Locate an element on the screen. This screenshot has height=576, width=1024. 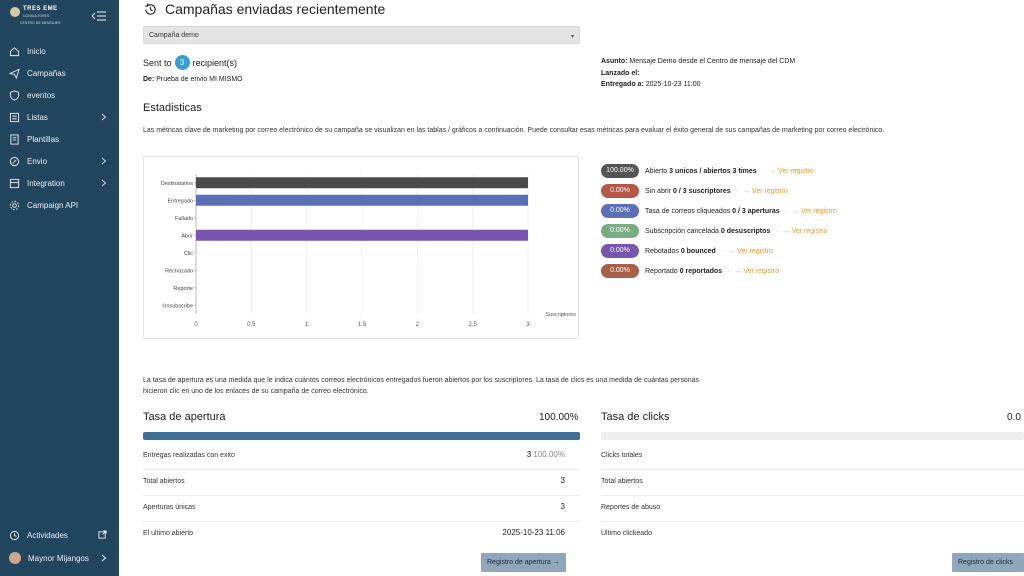
percent-badge: 100.00% is located at coordinates (620, 171).